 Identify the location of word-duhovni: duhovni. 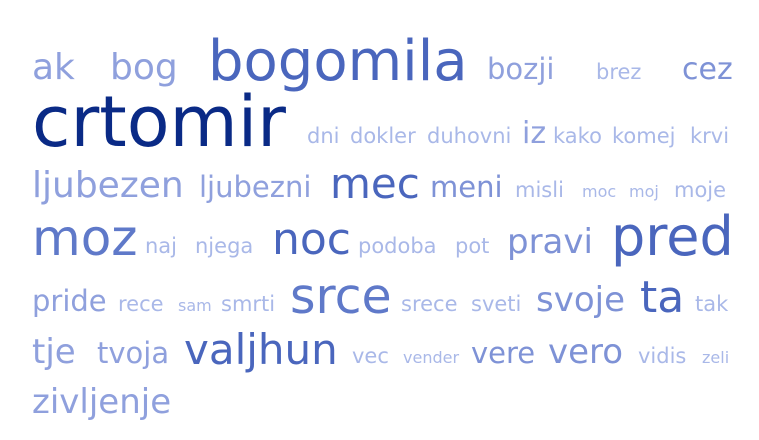
(469, 136).